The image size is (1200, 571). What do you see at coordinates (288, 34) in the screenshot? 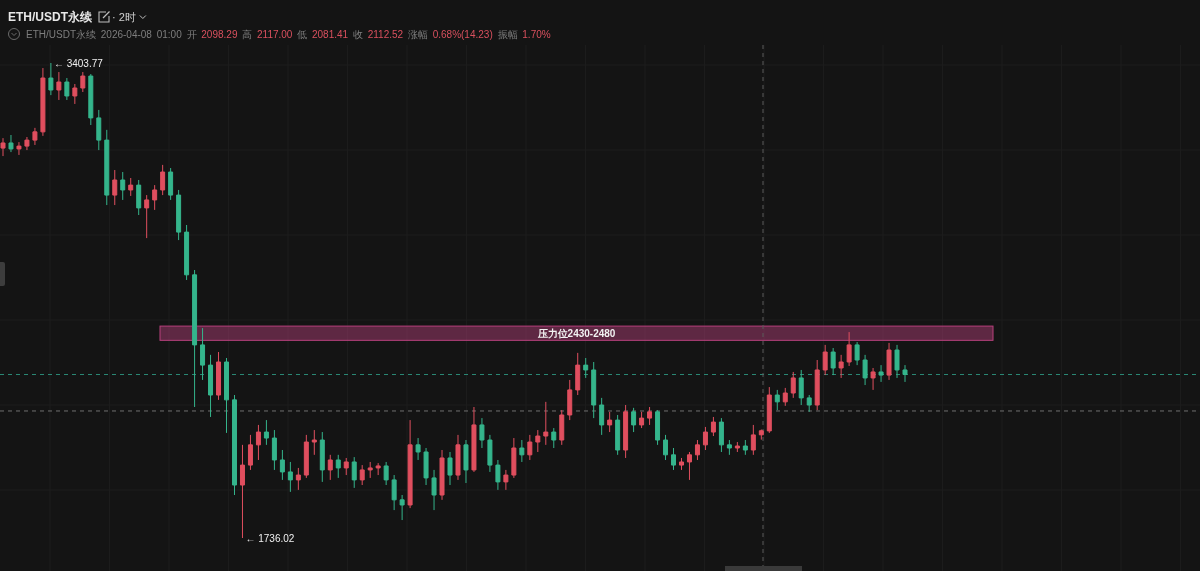
I see `text: ETH/USDT永续 2026-04-08 01:00 开 2098.29 高 2117.00 低 2081.41 收 2112.52 涨幅 0.68%(14.23) 振幅 1.70%` at bounding box center [288, 34].